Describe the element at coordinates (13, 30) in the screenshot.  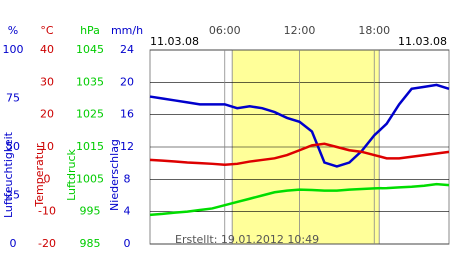
I see `axis-unit: %` at that location.